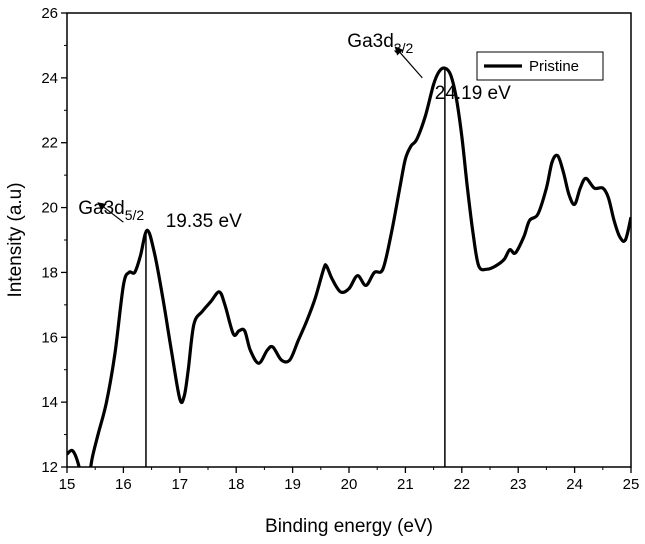 This screenshot has width=645, height=544. I want to click on annotation-3: Ga3d3/2, so click(380, 43).